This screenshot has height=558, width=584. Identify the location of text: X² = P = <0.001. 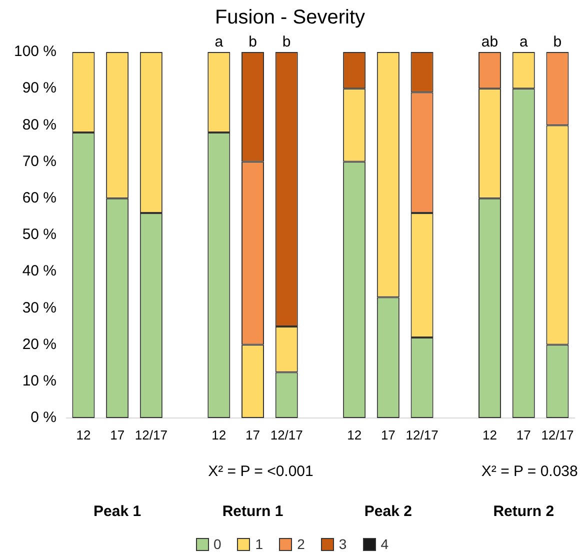
(261, 471).